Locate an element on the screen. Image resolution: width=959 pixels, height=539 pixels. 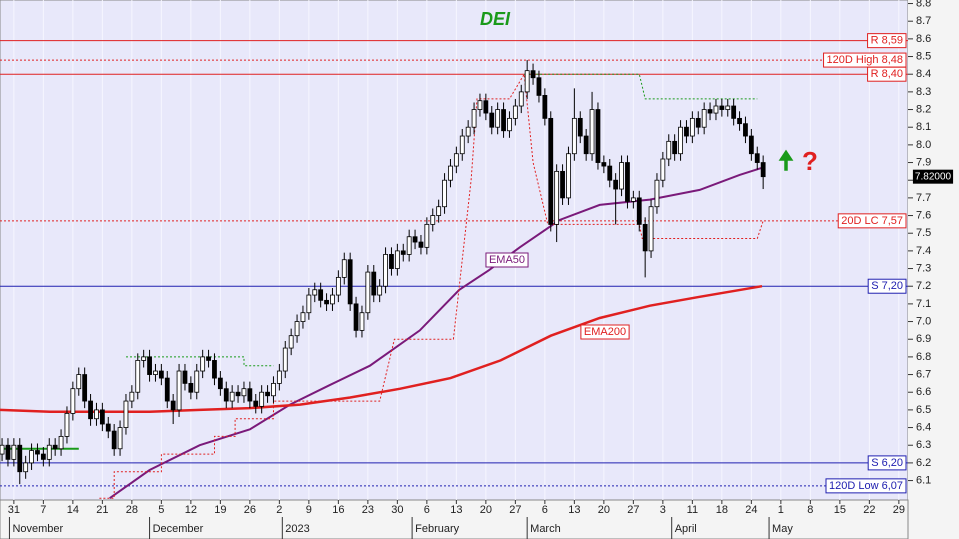
series-label: EMA200 is located at coordinates (605, 332).